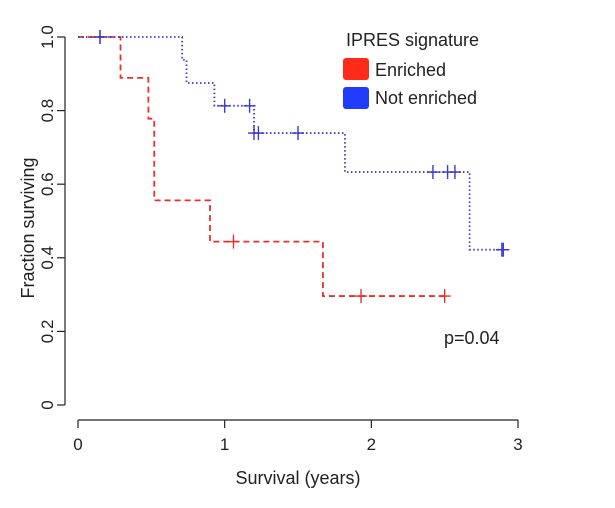 The image size is (615, 508). I want to click on y-tick-label: 0.4, so click(47, 258).